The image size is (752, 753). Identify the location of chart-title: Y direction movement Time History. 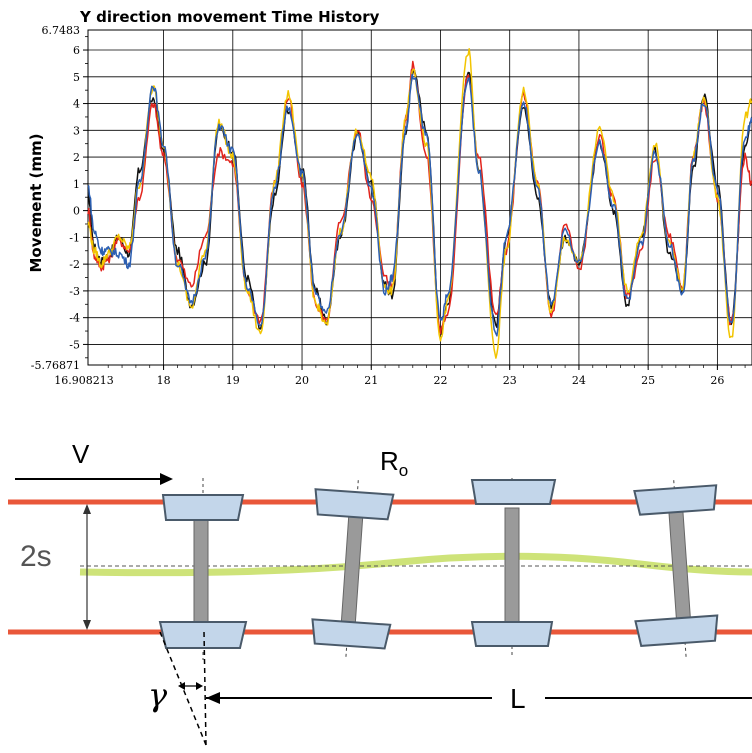
(229, 17).